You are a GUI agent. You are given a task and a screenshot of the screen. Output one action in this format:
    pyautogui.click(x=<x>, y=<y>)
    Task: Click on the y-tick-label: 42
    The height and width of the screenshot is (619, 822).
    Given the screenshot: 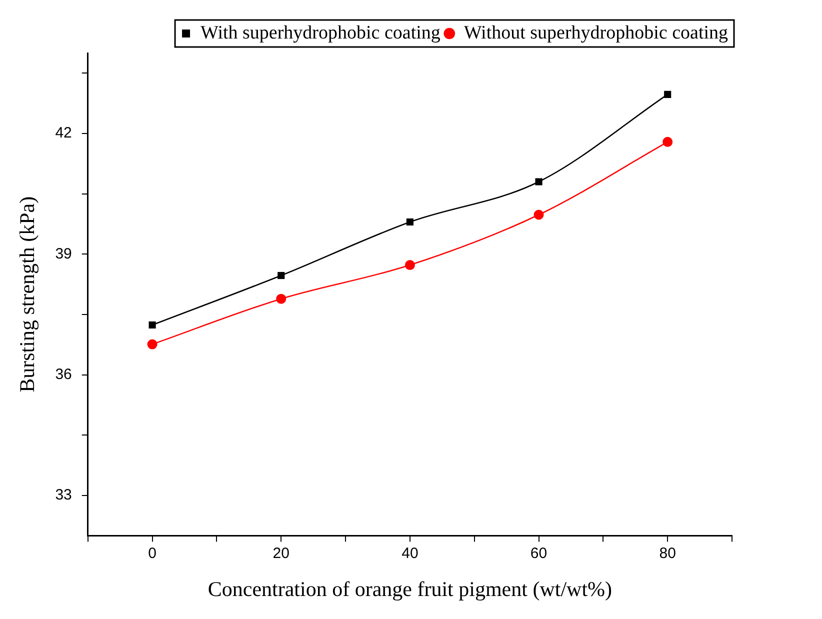 What is the action you would take?
    pyautogui.click(x=63, y=133)
    